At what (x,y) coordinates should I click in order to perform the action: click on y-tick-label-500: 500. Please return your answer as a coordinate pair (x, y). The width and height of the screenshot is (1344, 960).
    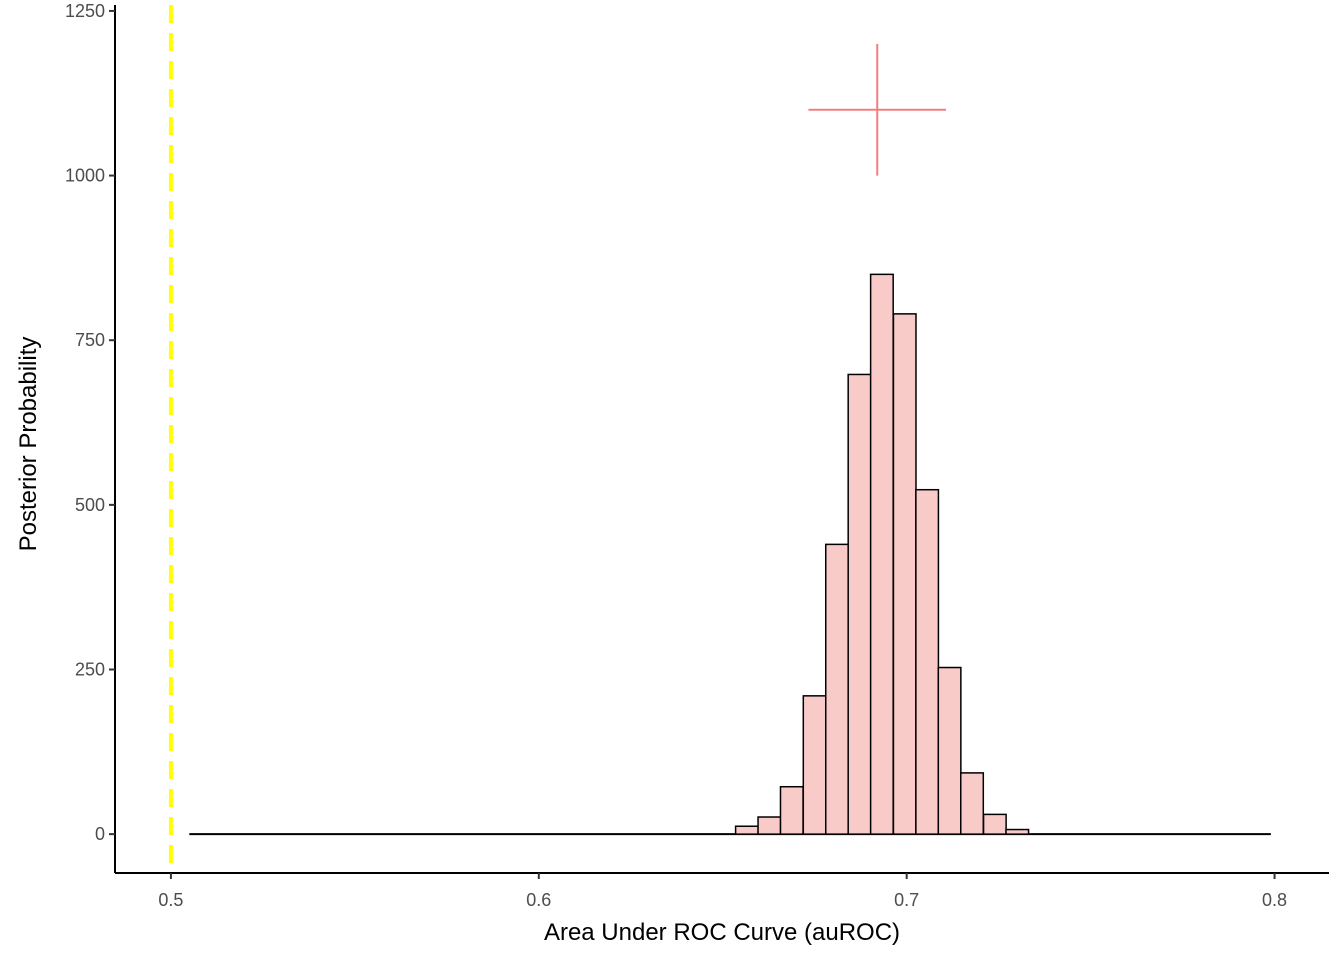
    Looking at the image, I should click on (90, 505).